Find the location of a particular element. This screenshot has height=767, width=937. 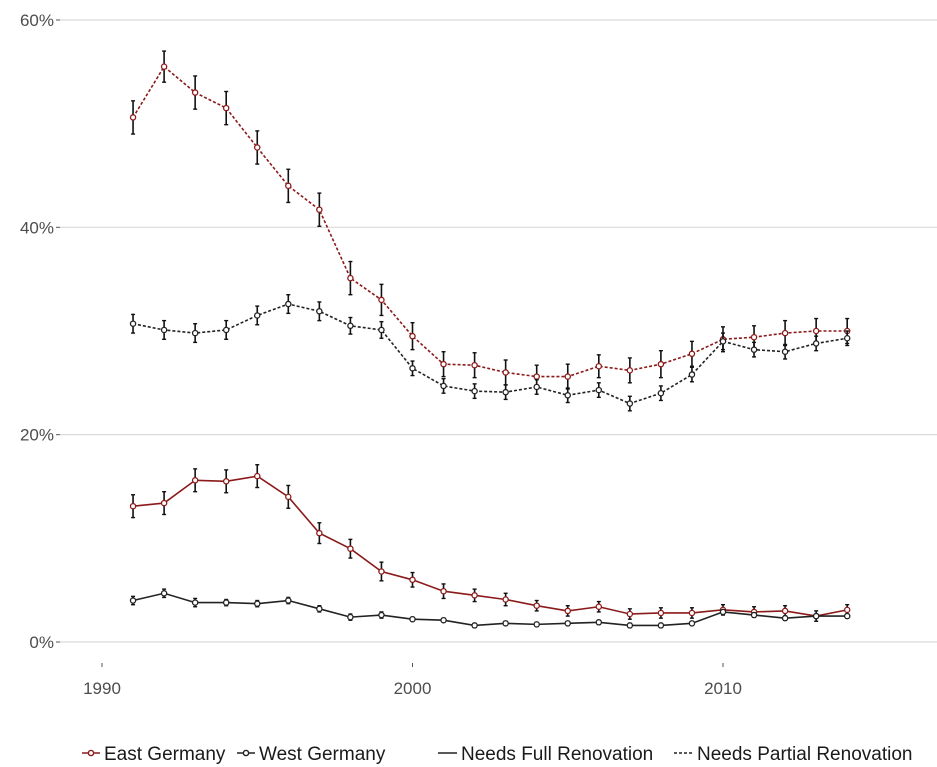

series-west-full-point-2007 is located at coordinates (630, 625).